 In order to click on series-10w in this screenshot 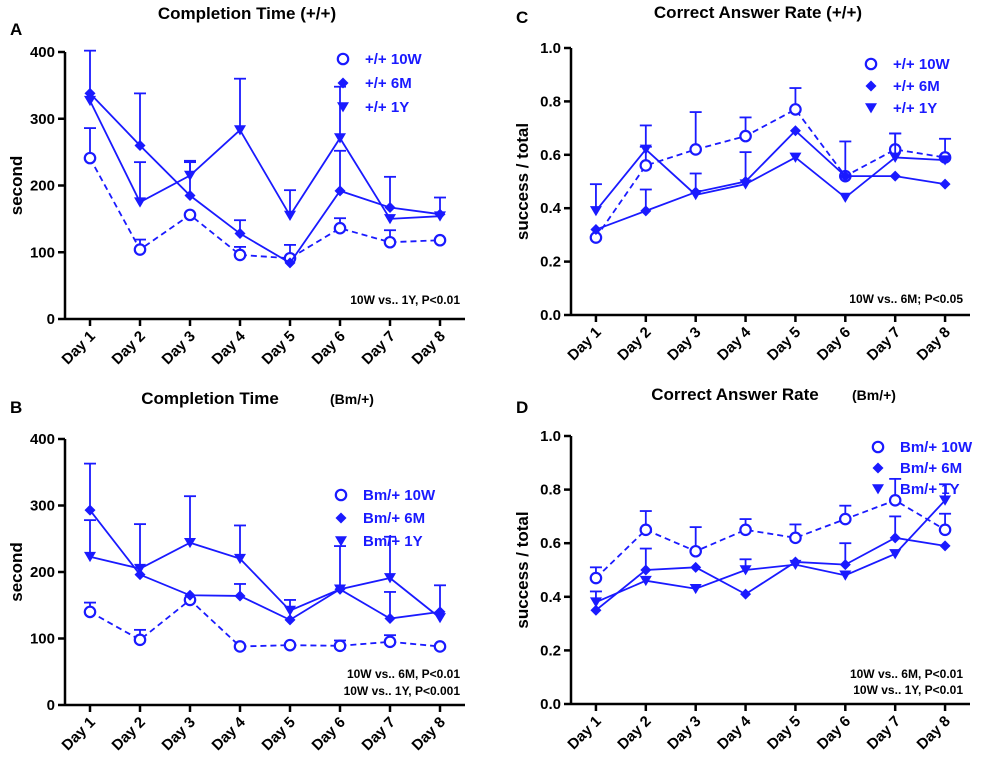, I will do `click(770, 531)`.